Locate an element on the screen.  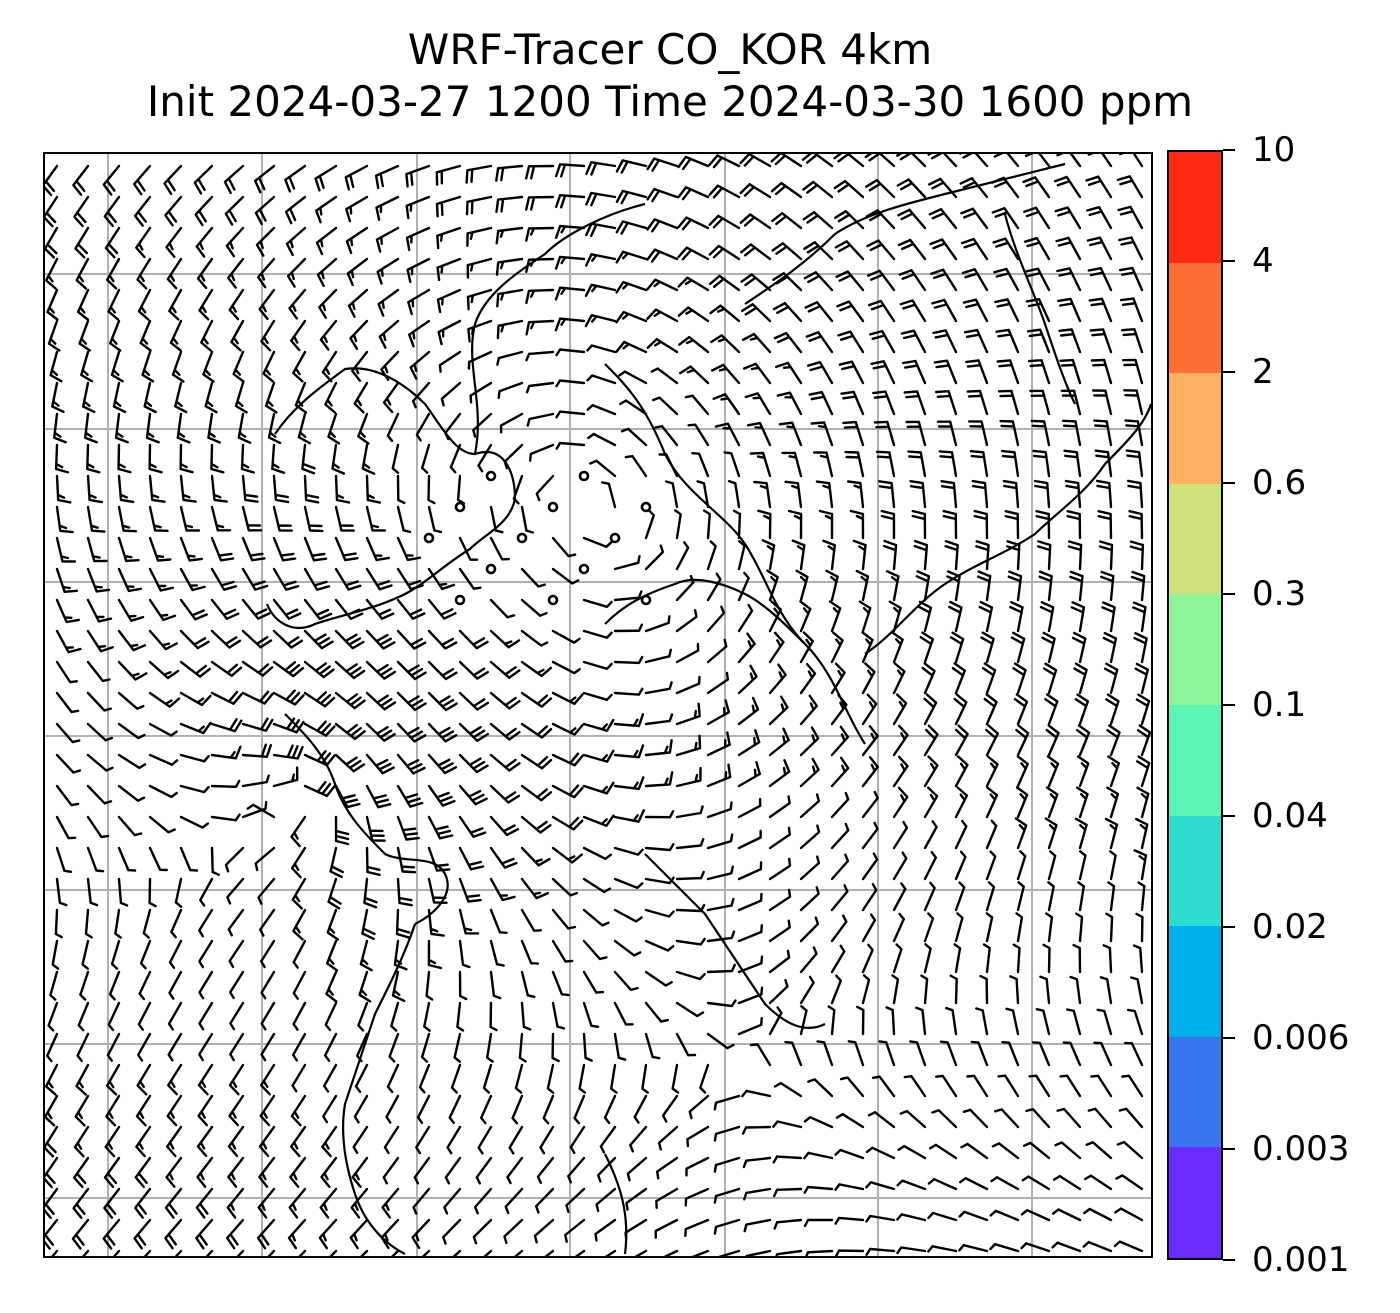
coastline-kyushu is located at coordinates (735, 941).